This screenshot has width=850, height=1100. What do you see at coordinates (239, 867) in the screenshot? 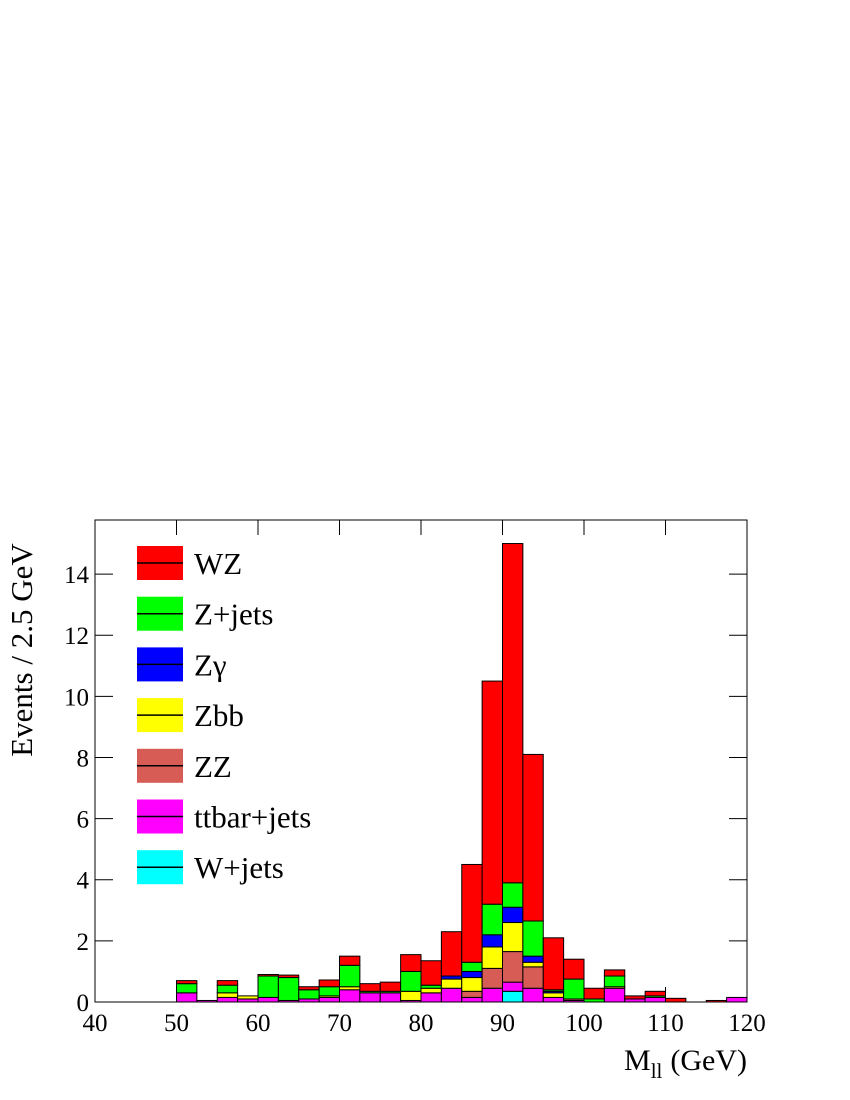
I see `legend-label: W+jets` at bounding box center [239, 867].